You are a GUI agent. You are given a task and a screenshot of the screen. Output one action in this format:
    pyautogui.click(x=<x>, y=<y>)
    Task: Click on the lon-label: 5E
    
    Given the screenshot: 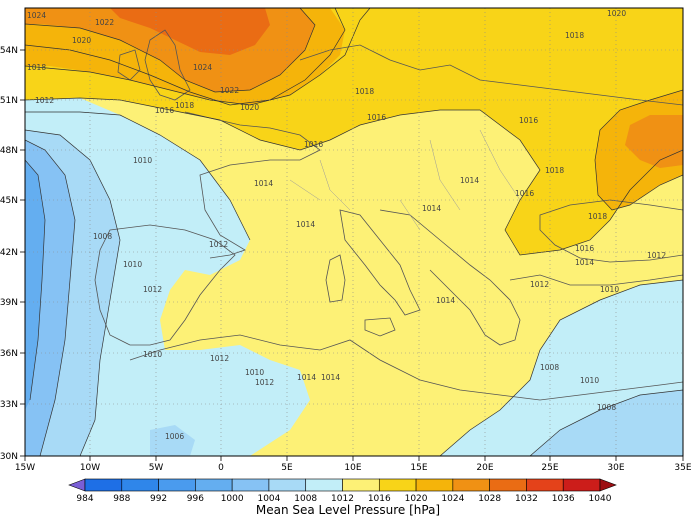 What is the action you would take?
    pyautogui.click(x=287, y=468)
    